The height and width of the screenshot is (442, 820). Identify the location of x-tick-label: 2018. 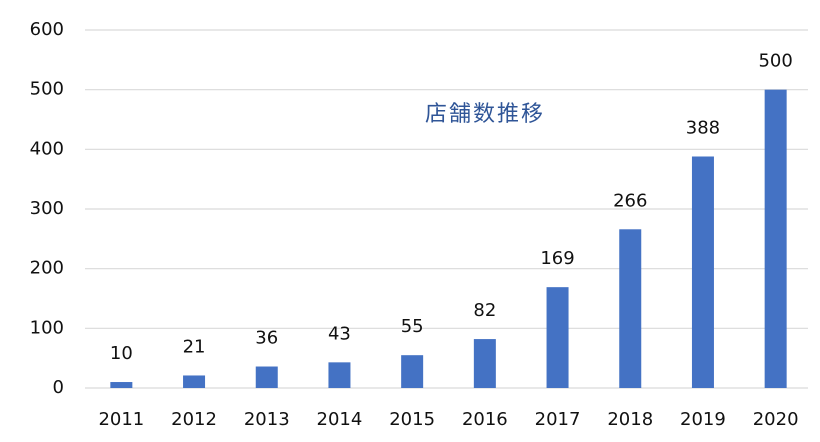
(630, 419).